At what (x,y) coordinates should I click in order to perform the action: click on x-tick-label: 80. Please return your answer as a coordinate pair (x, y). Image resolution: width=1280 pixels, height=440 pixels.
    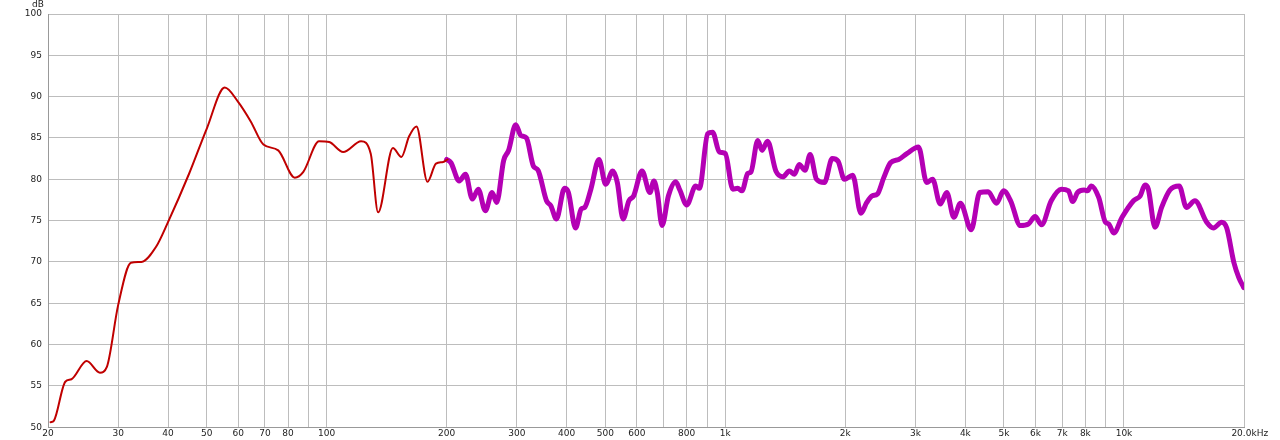
    Looking at the image, I should click on (288, 432).